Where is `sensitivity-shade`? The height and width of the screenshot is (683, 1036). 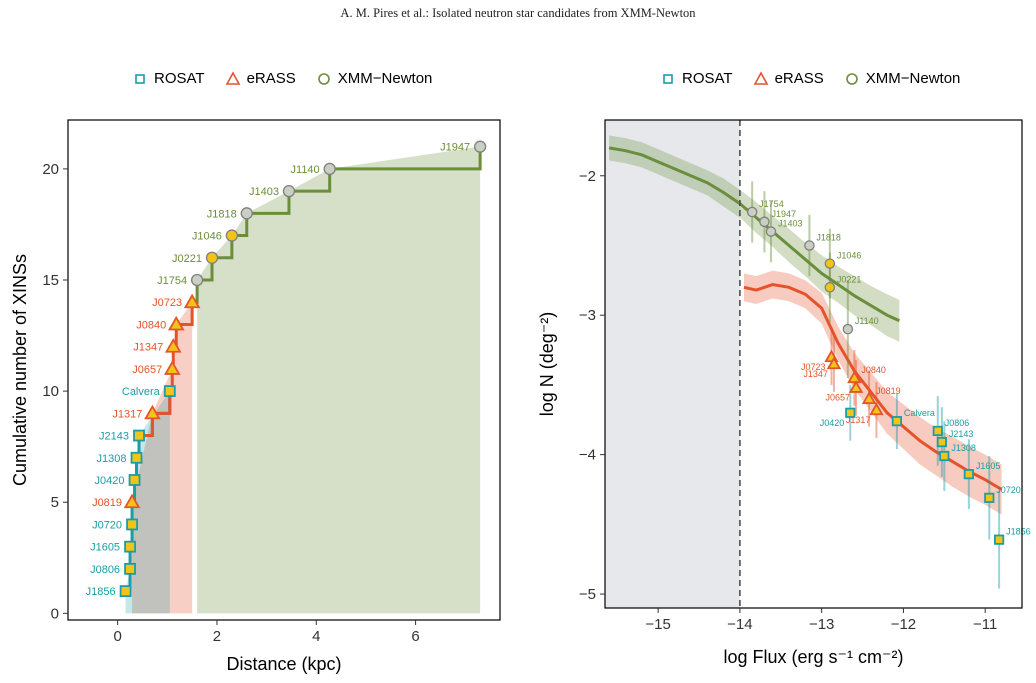
sensitivity-shade is located at coordinates (672, 364).